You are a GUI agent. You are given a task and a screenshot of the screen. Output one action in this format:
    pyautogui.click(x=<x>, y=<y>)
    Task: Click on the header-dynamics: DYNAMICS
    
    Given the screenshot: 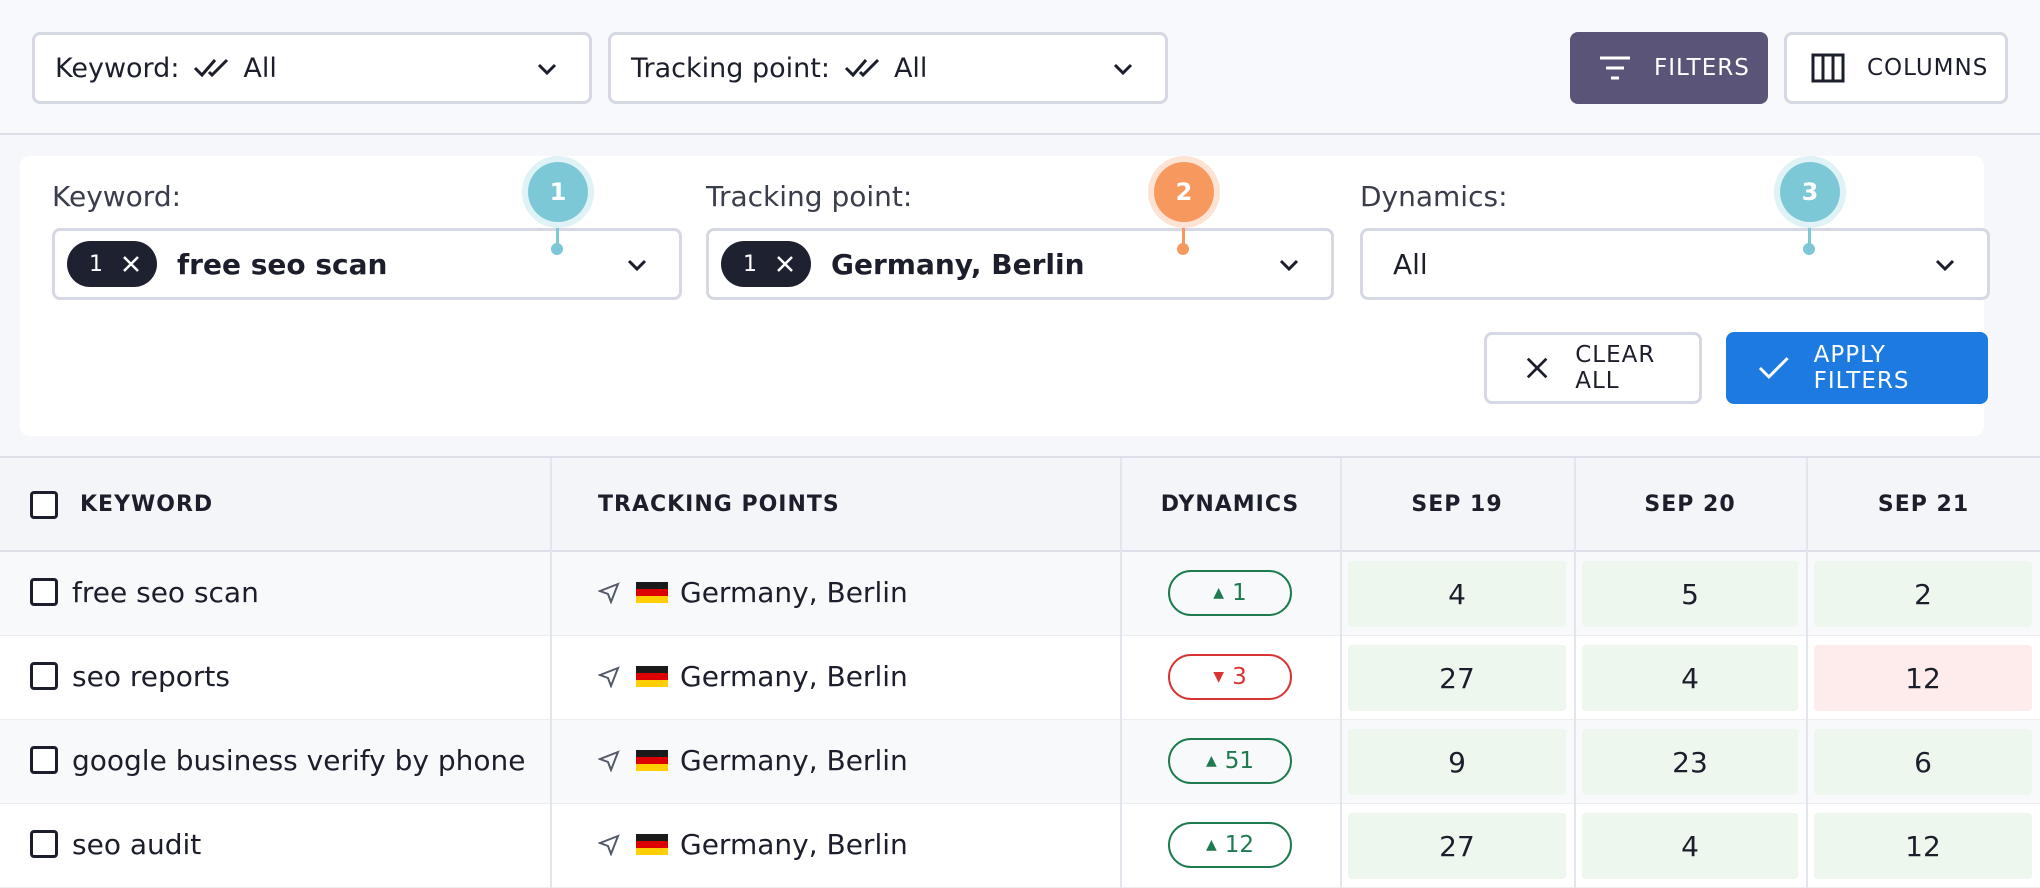 What is the action you would take?
    pyautogui.click(x=1230, y=504)
    